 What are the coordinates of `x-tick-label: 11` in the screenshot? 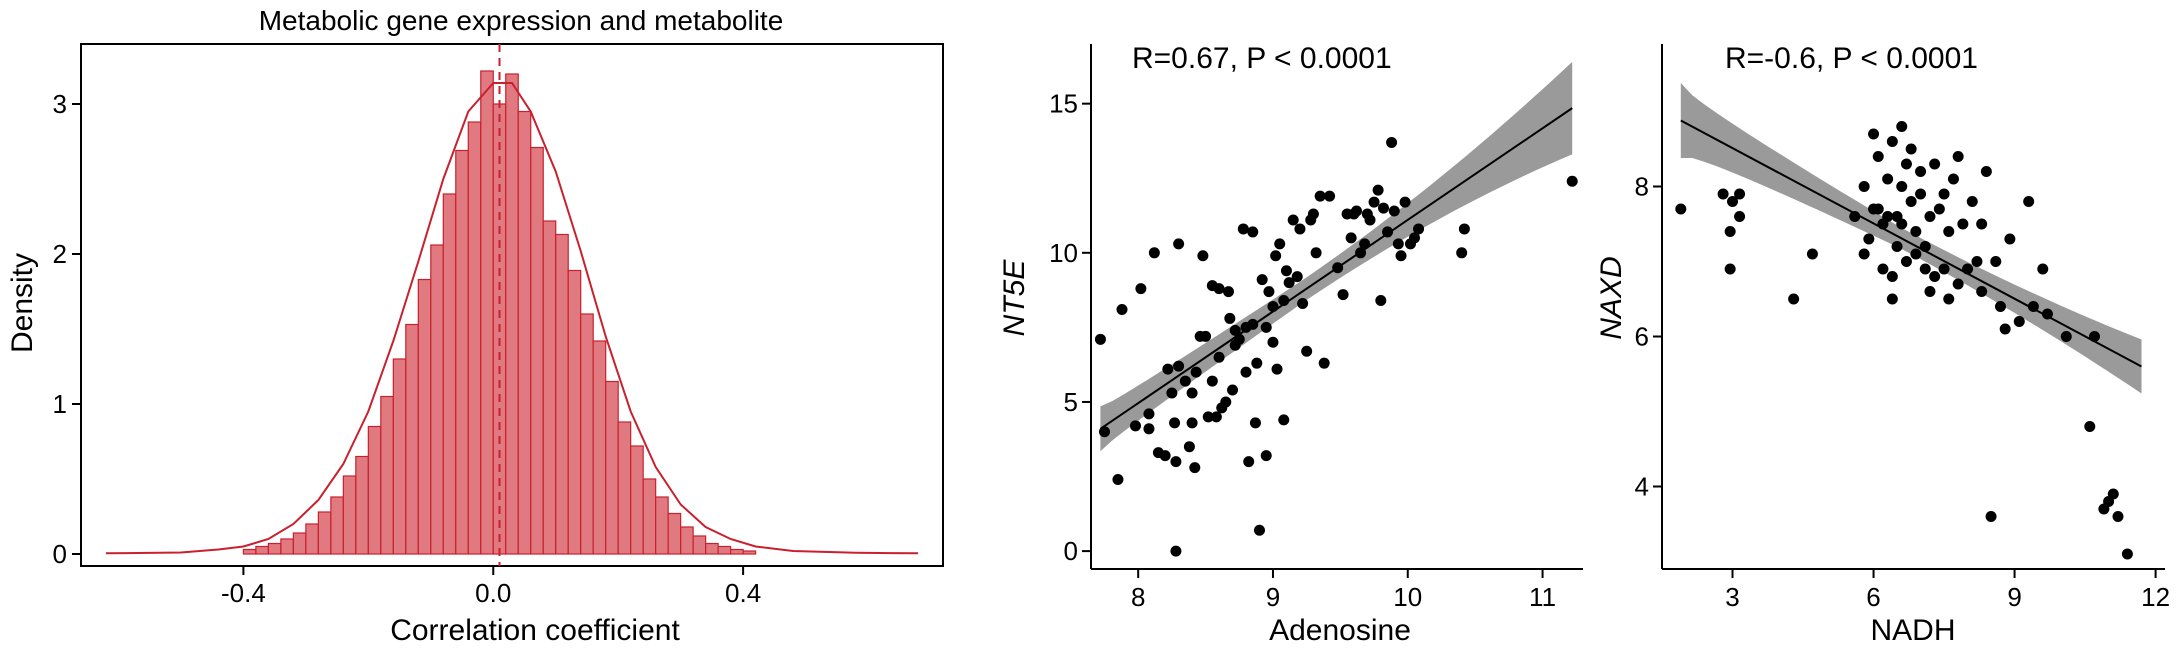 It's located at (1542, 597).